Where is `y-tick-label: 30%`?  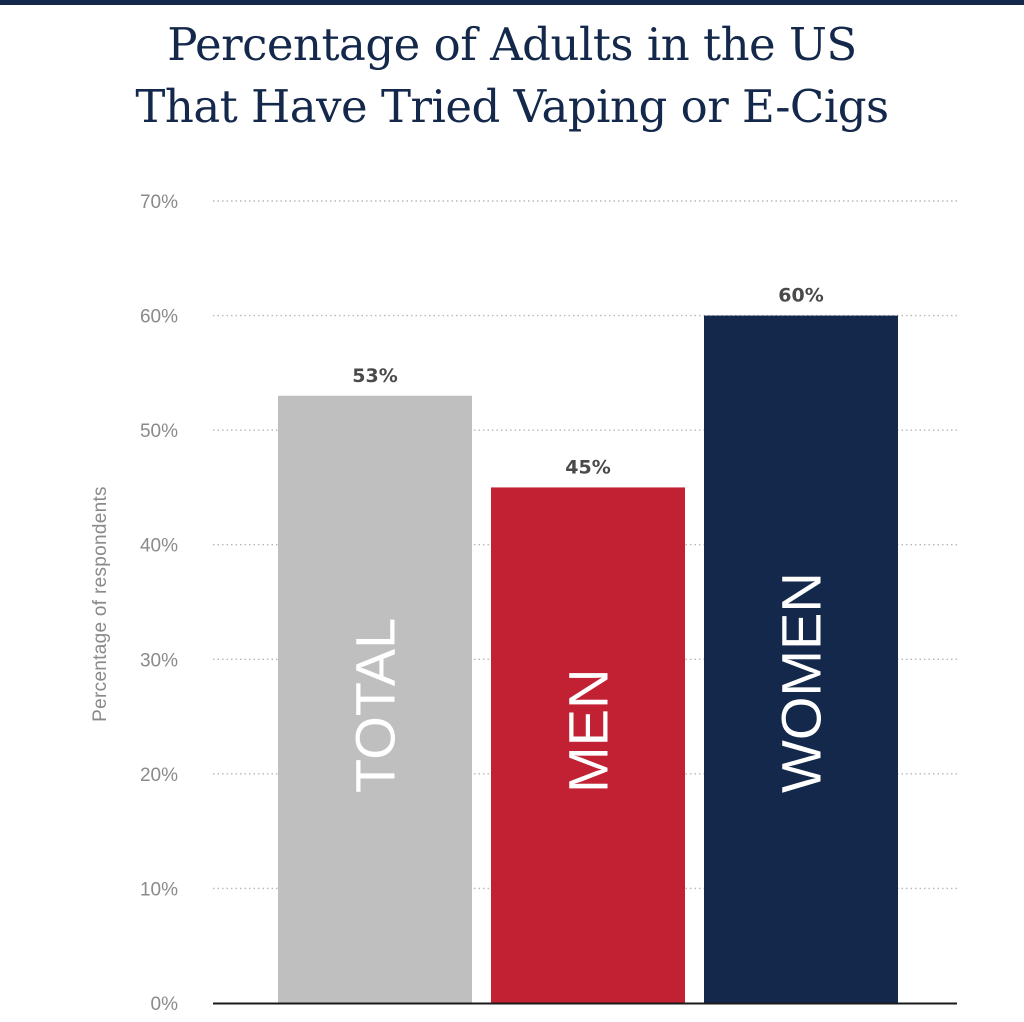 y-tick-label: 30% is located at coordinates (159, 660).